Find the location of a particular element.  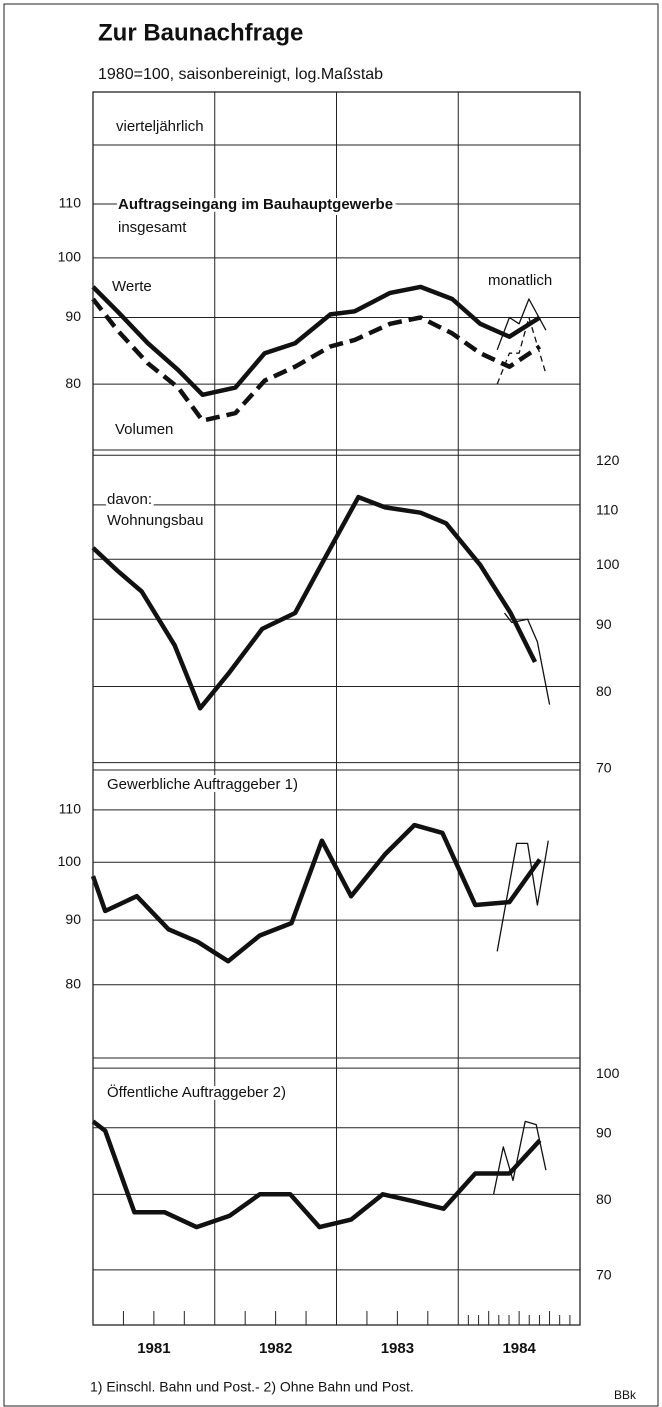

x-tick-label: 1983 is located at coordinates (397, 1348).